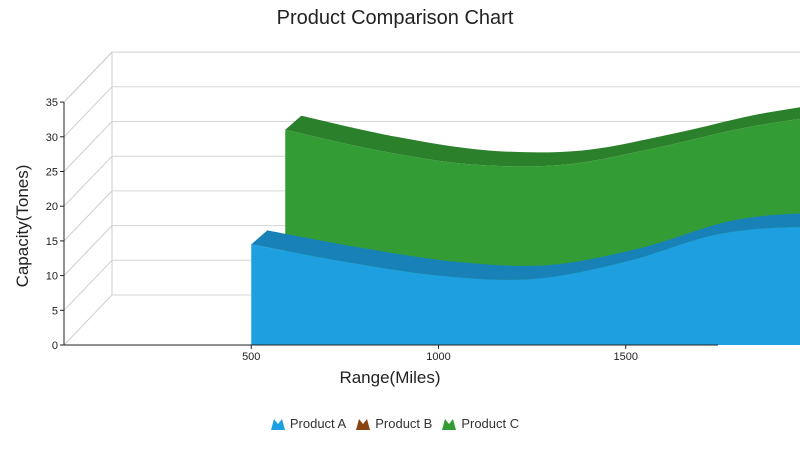 This screenshot has height=450, width=800. Describe the element at coordinates (52, 277) in the screenshot. I see `y-tick-label: 10` at that location.